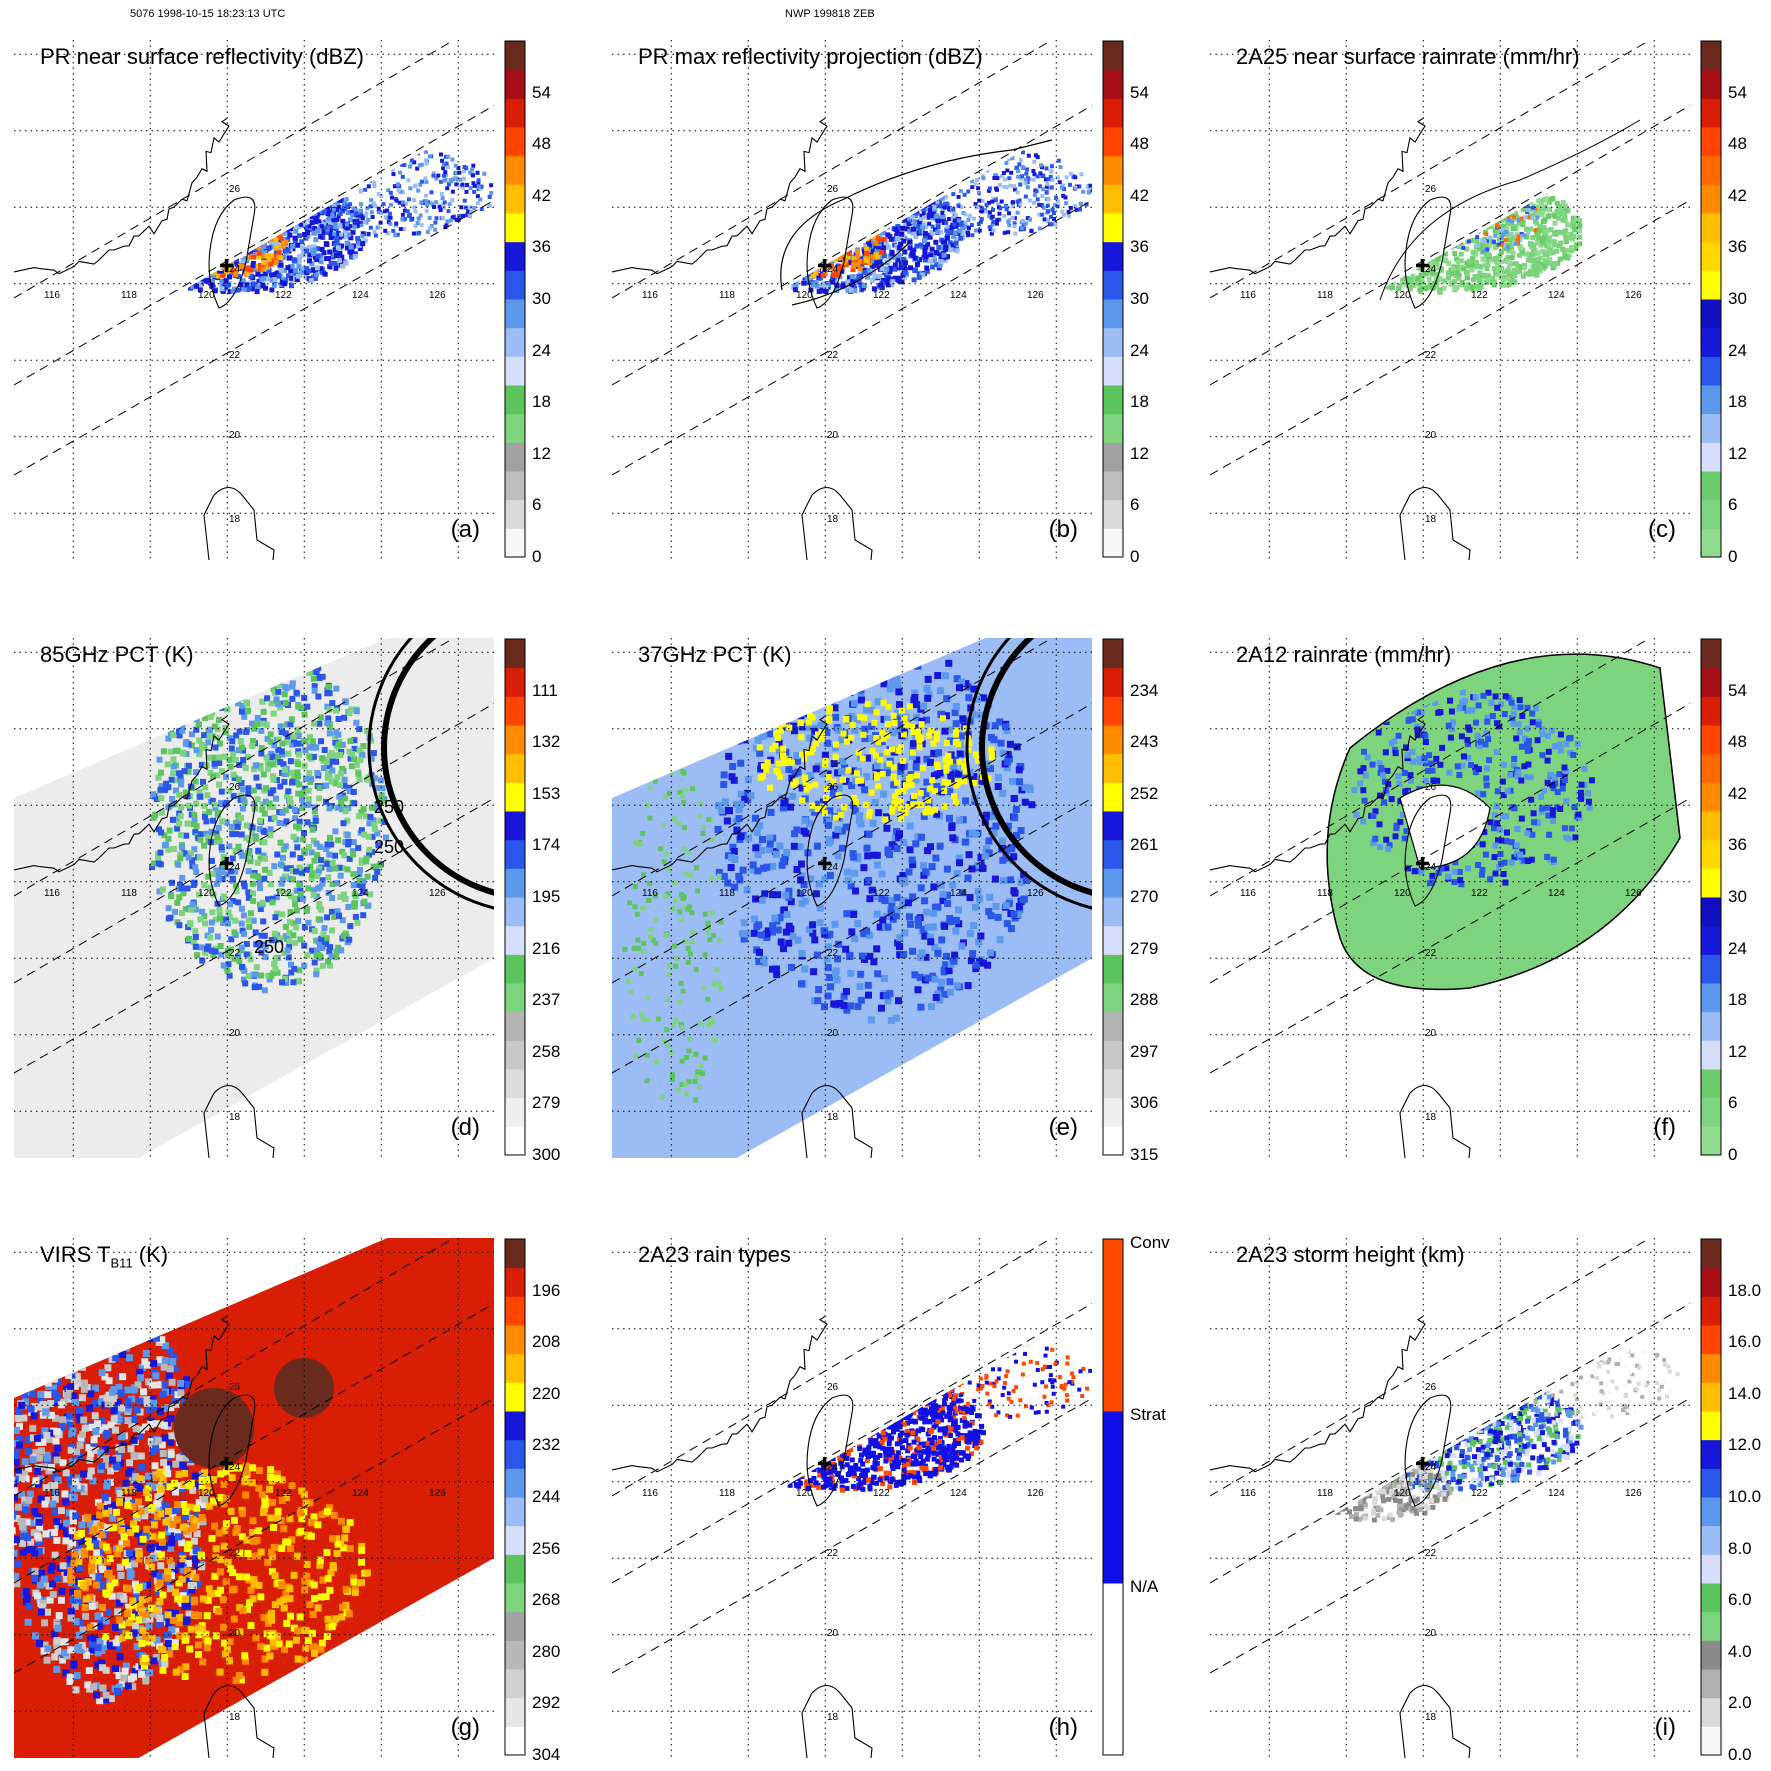 Image resolution: width=1771 pixels, height=1771 pixels. Describe the element at coordinates (1139, 195) in the screenshot. I see `colorbar-tick-label: 42` at that location.